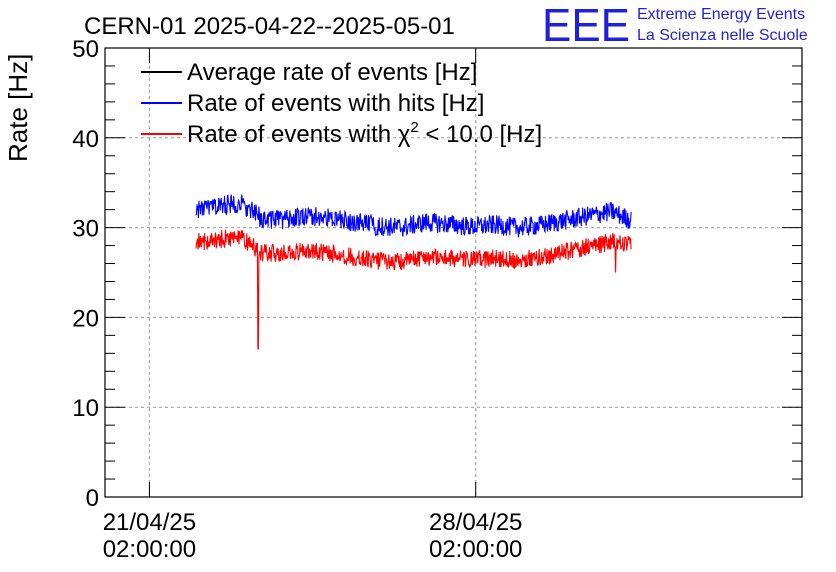 This screenshot has height=572, width=836. What do you see at coordinates (475, 522) in the screenshot?
I see `x-tick-label-date: 28/04/25` at bounding box center [475, 522].